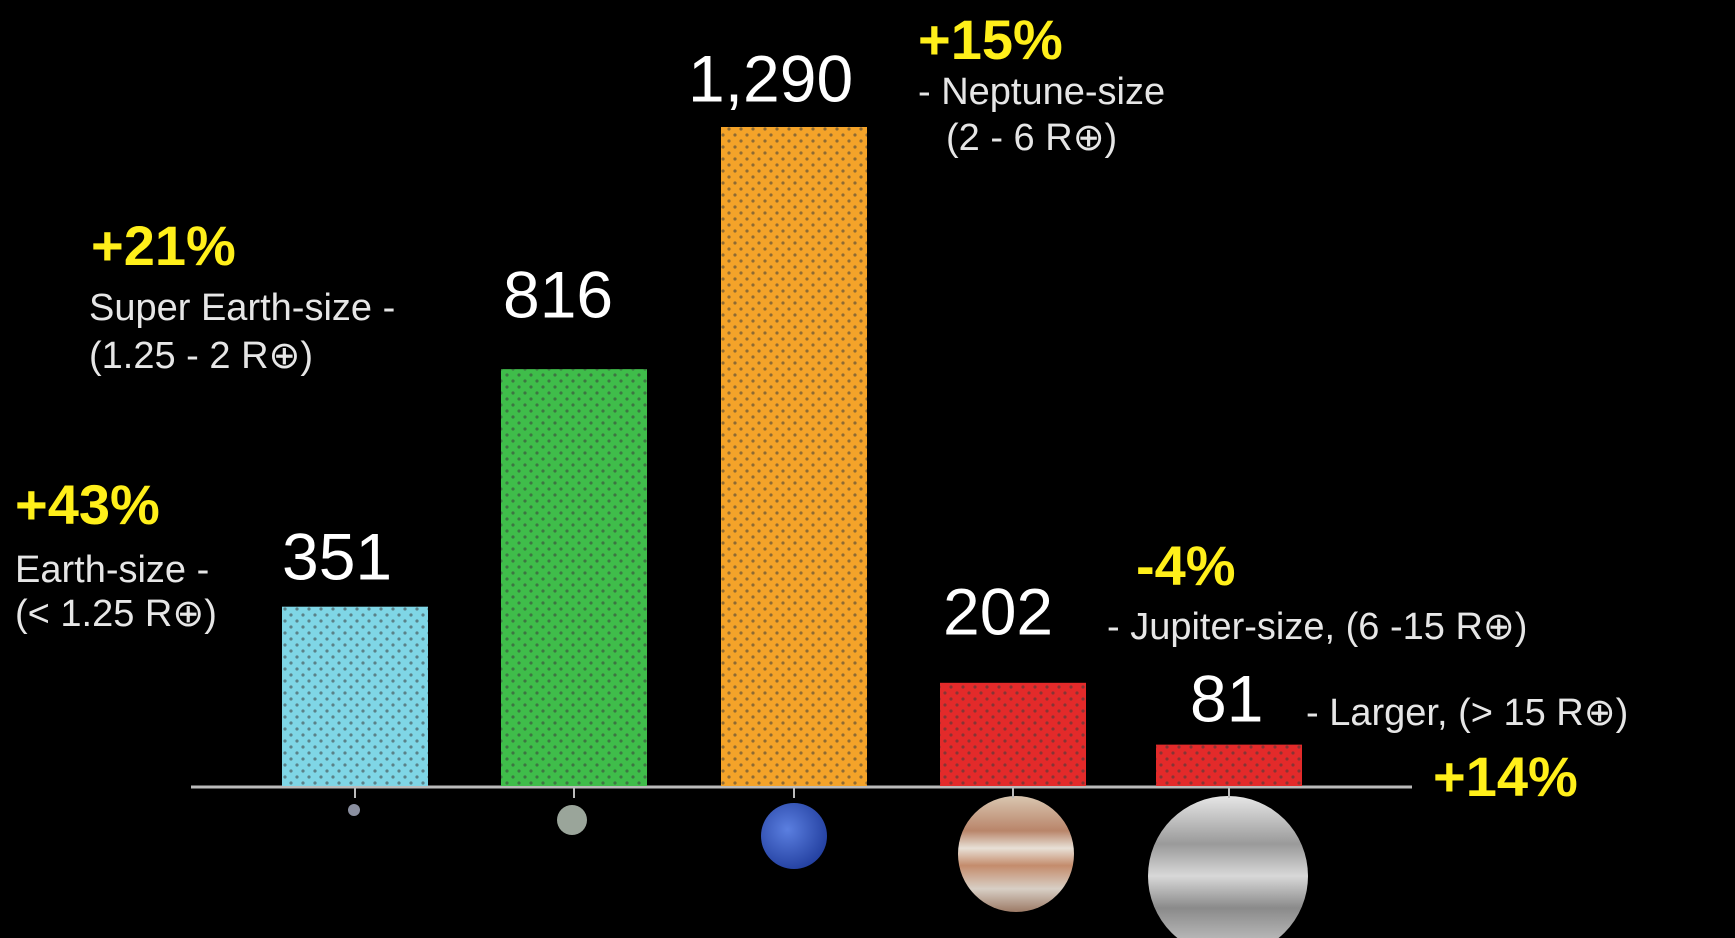 Image resolution: width=1735 pixels, height=938 pixels. Describe the element at coordinates (998, 611) in the screenshot. I see `value-label: 202` at that location.